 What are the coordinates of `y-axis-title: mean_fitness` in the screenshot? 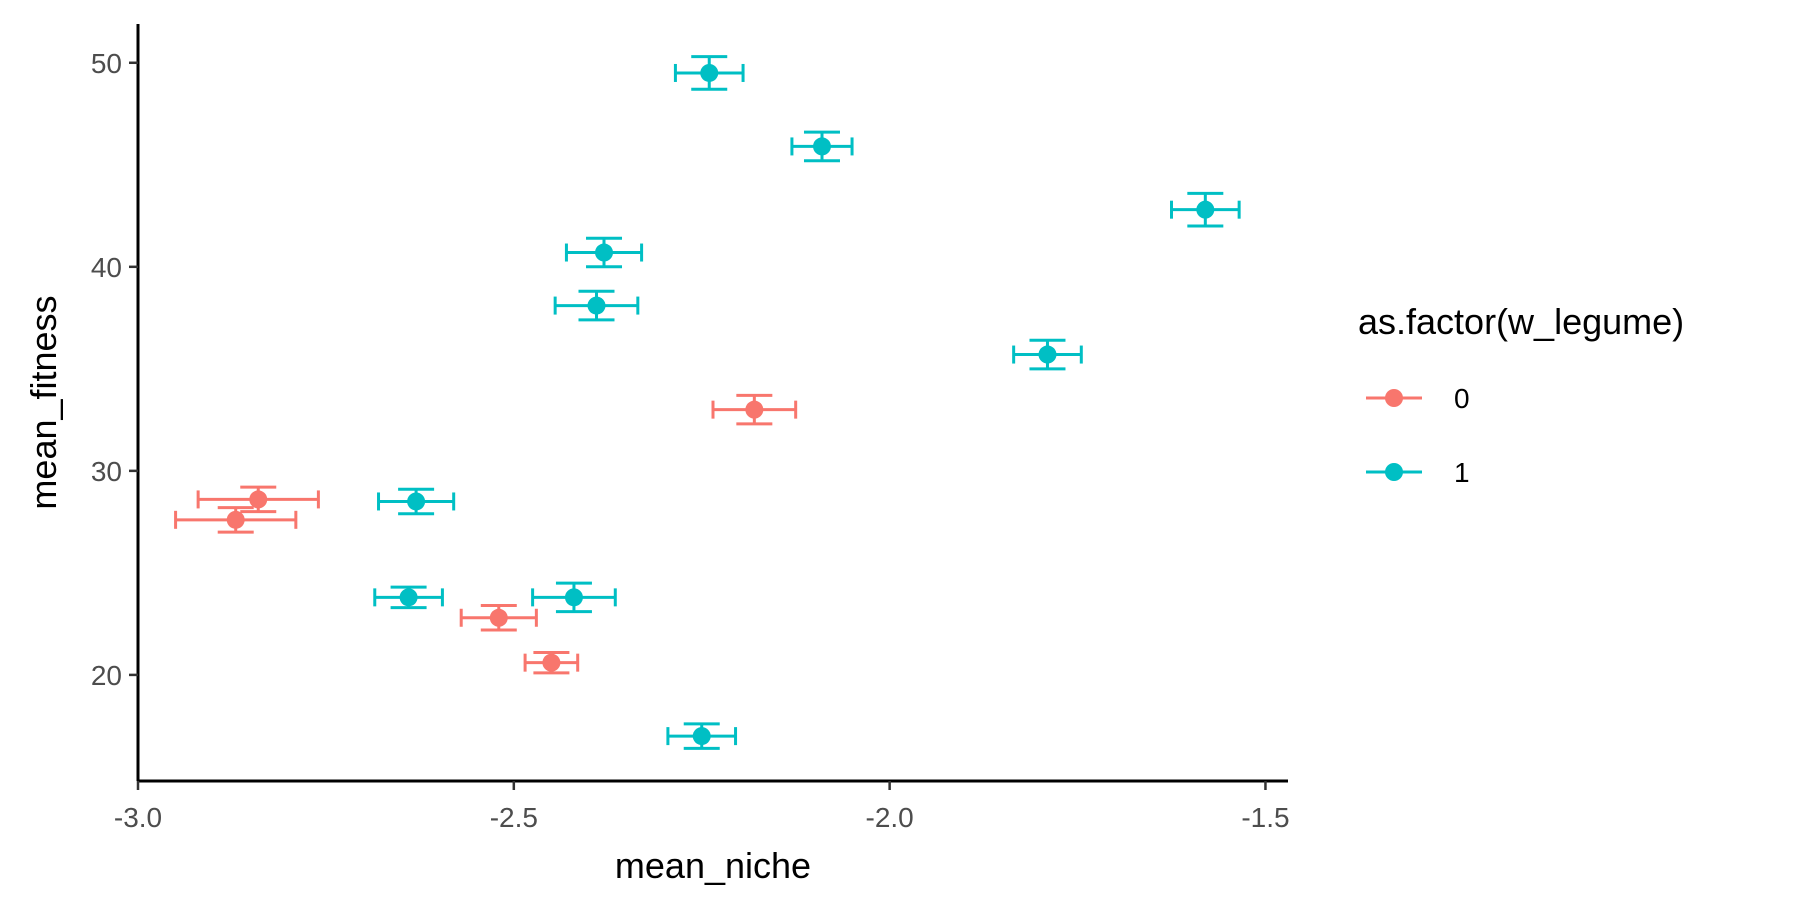 It's located at (43, 402).